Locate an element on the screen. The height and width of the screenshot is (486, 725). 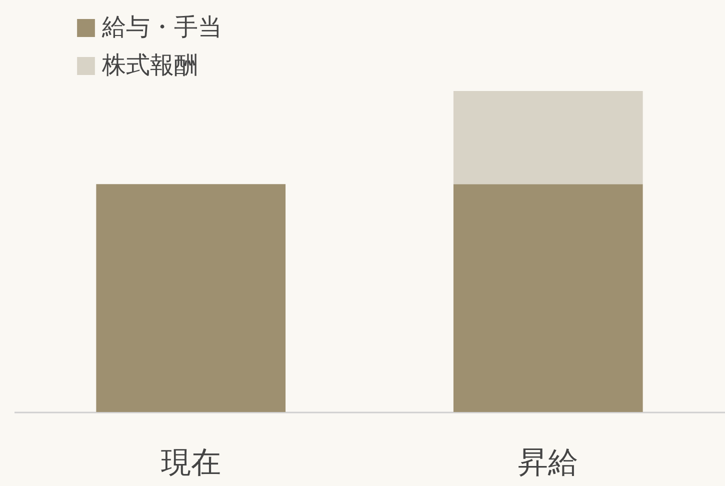
x-tick-label: 昇給 is located at coordinates (548, 463).